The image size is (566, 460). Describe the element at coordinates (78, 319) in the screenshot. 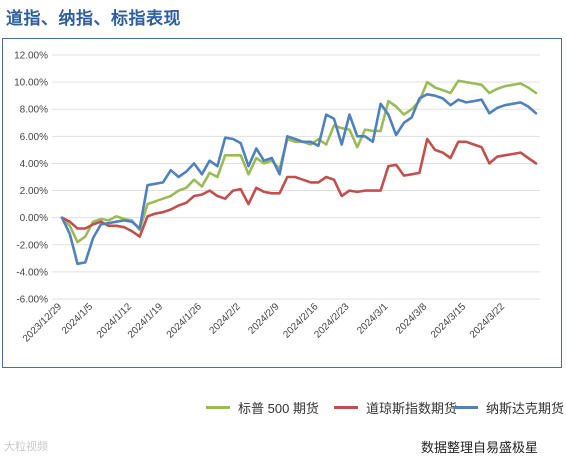

I see `x-tick-label: 2024/1/5` at that location.